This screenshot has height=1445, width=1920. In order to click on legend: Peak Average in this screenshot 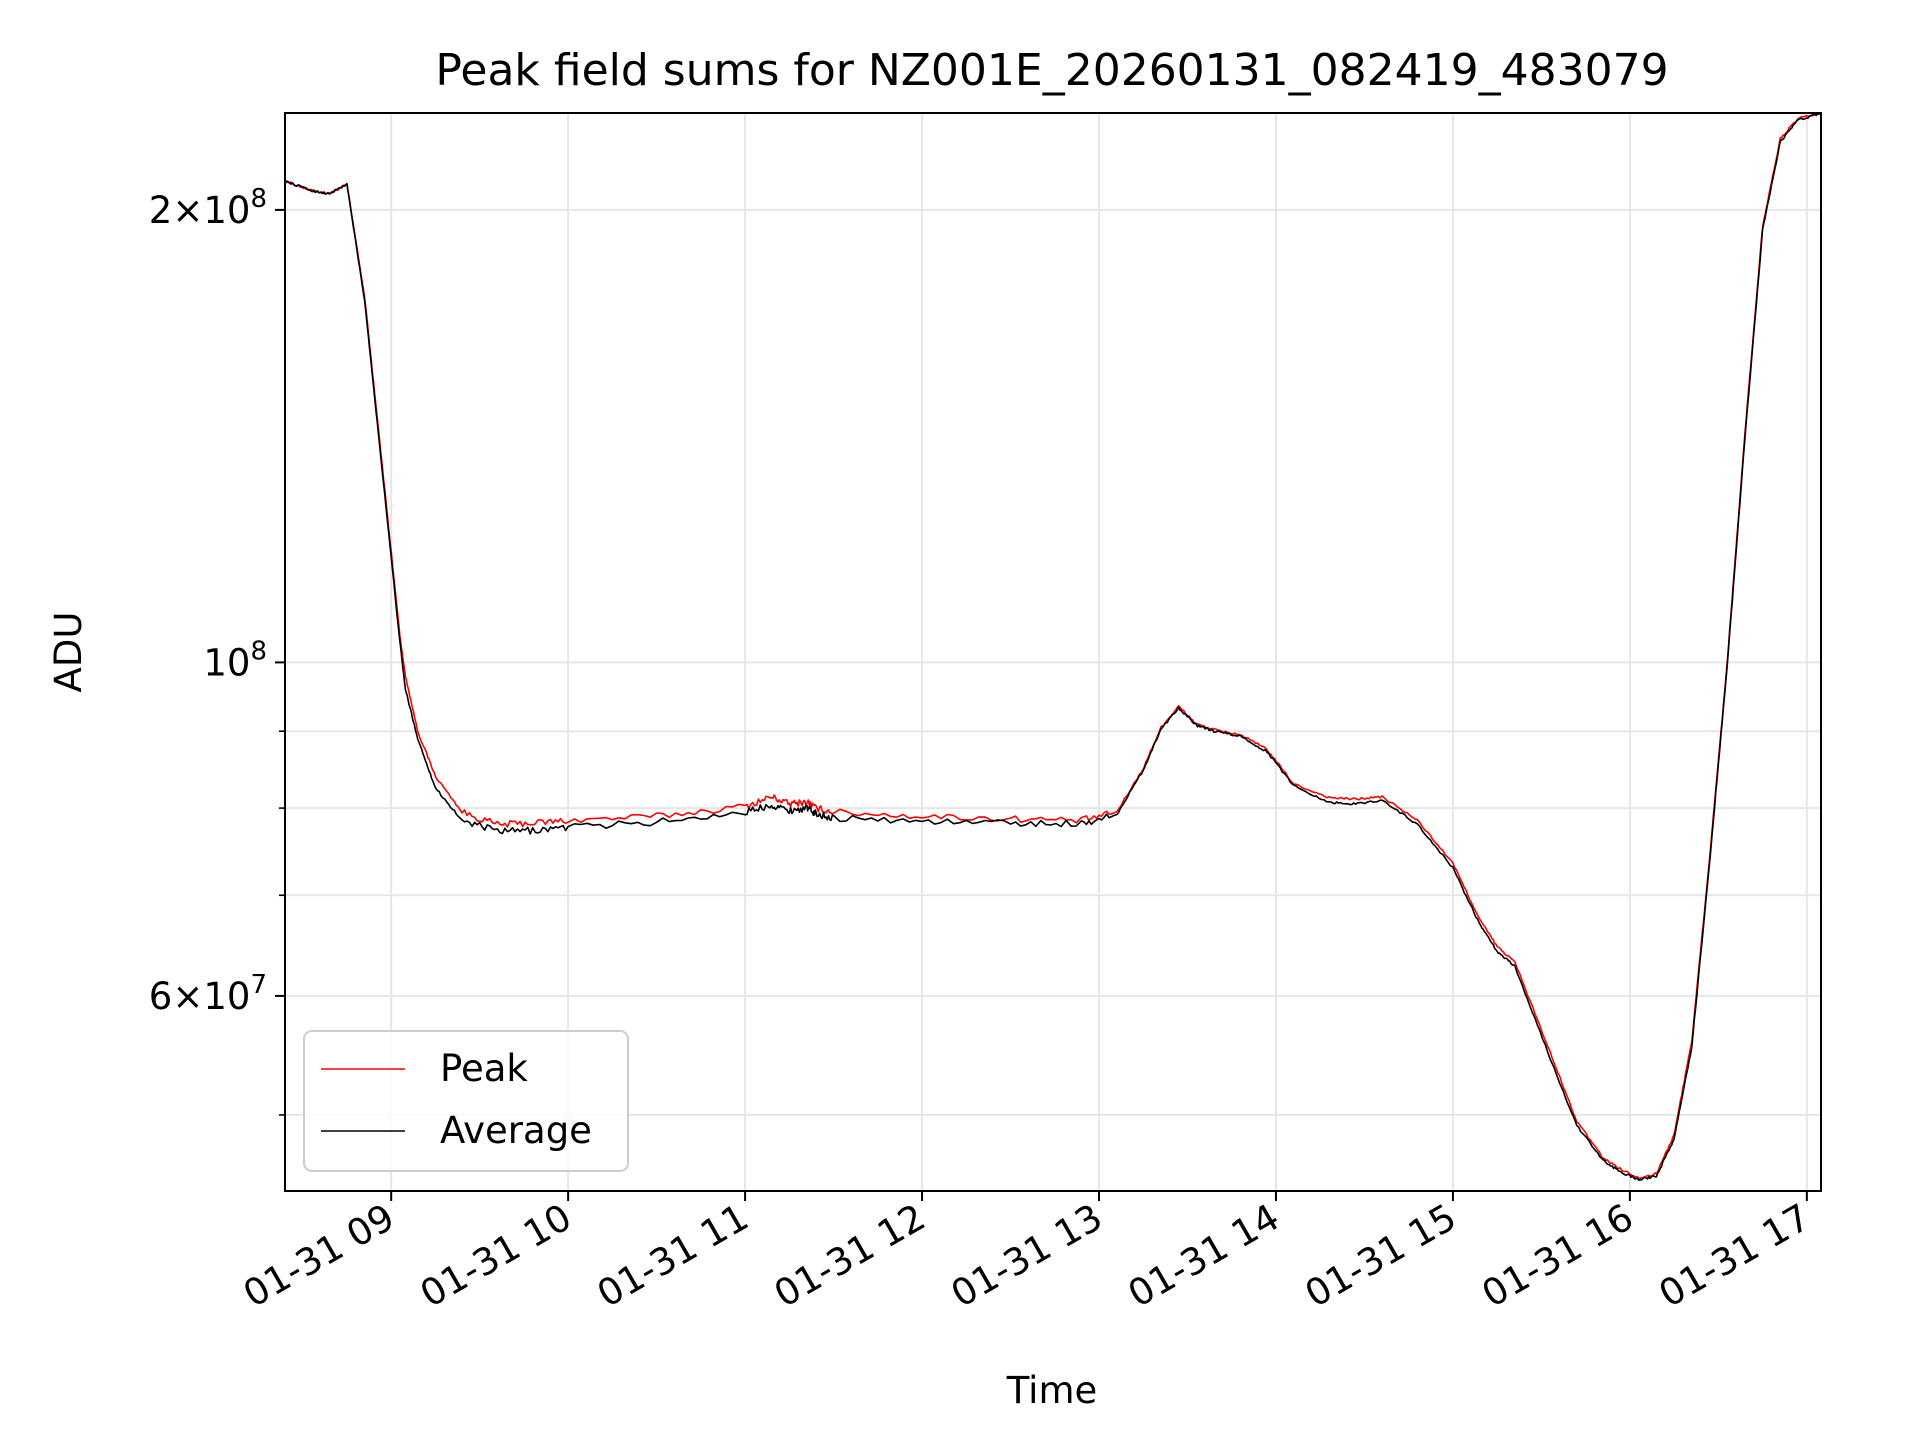, I will do `click(466, 1101)`.